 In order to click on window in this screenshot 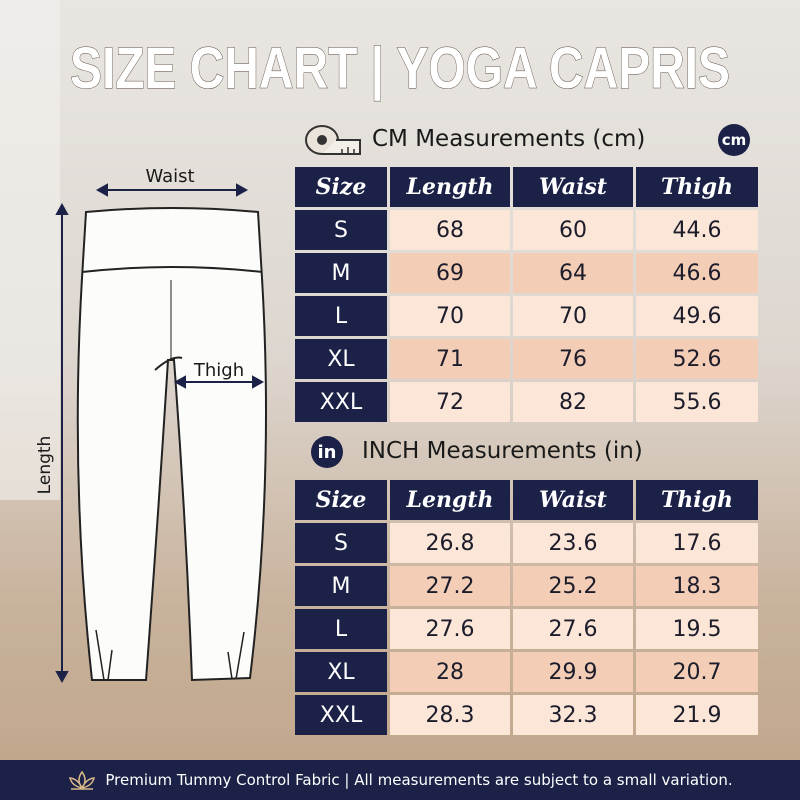, I will do `click(30, 250)`.